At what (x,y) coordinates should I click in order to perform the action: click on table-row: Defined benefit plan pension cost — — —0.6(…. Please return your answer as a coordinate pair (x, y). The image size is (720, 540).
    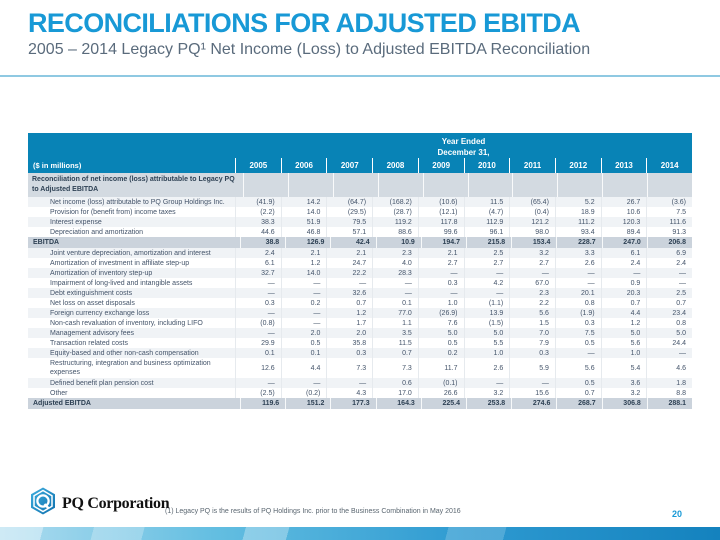
    Looking at the image, I should click on (360, 383).